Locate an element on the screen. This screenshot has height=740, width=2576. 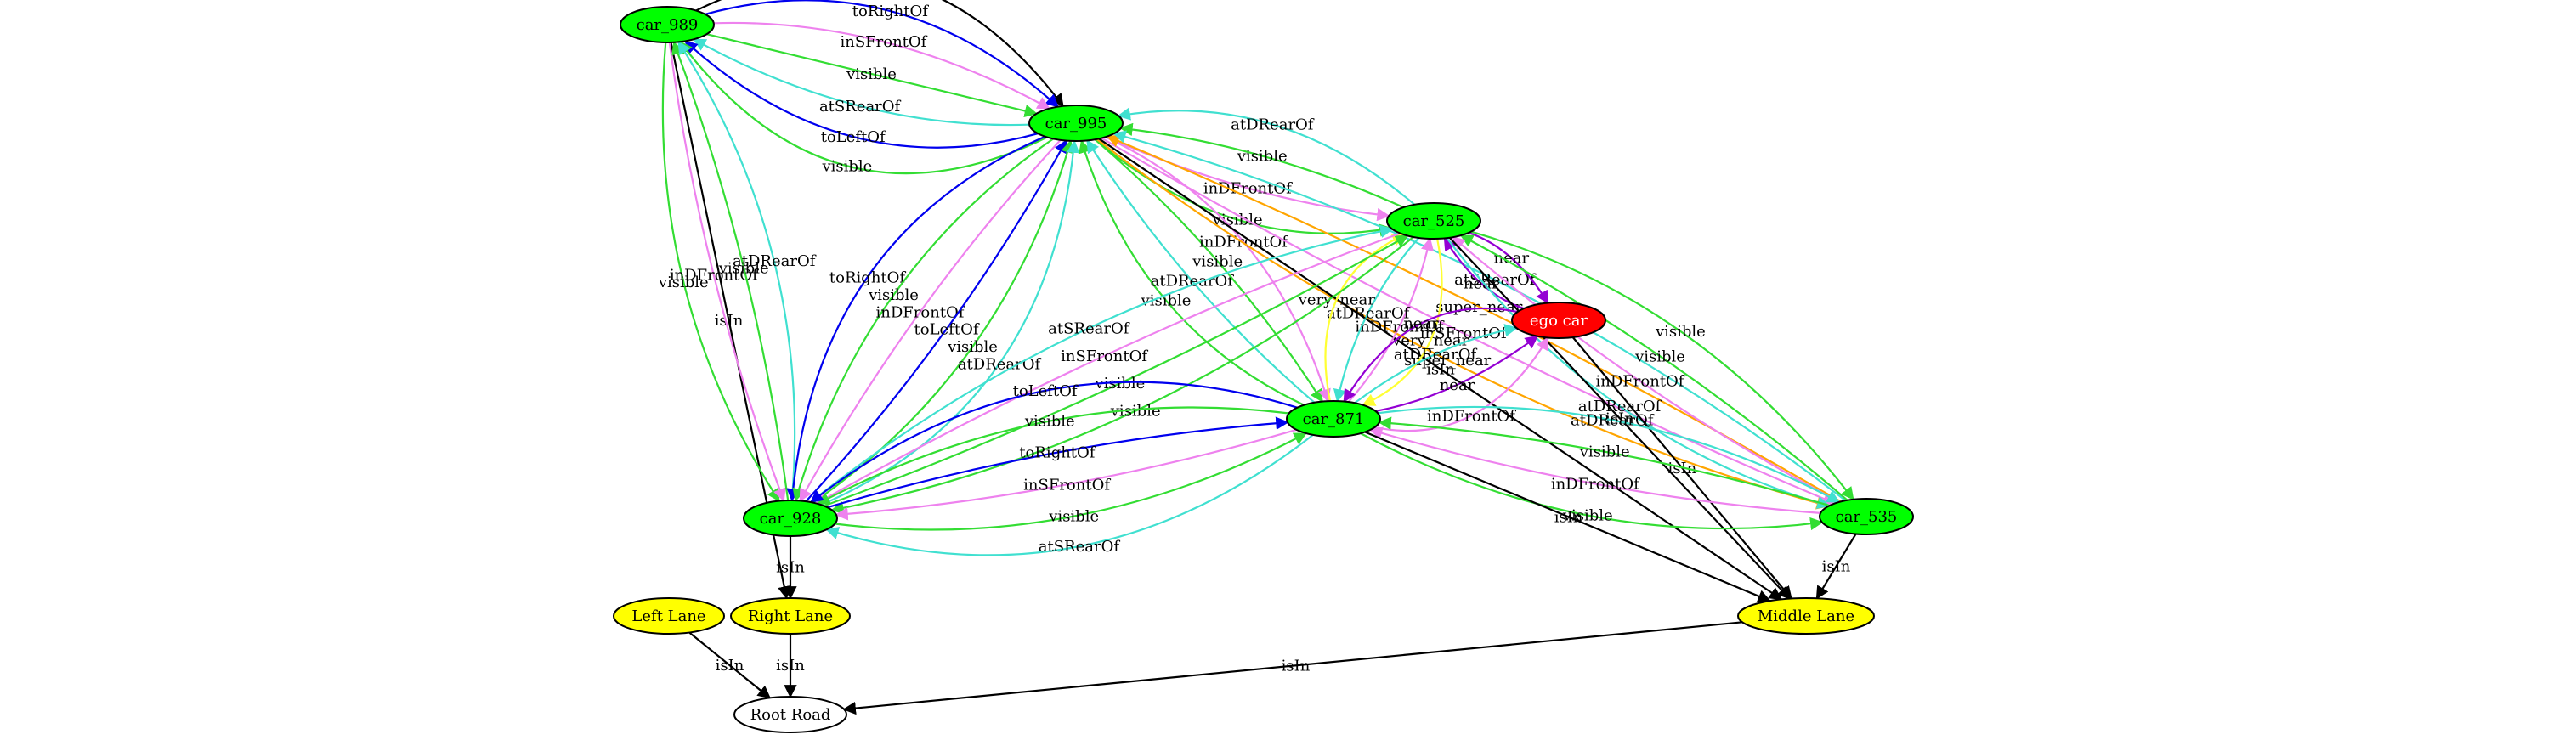
node-car-871: car_871 is located at coordinates (1333, 419).